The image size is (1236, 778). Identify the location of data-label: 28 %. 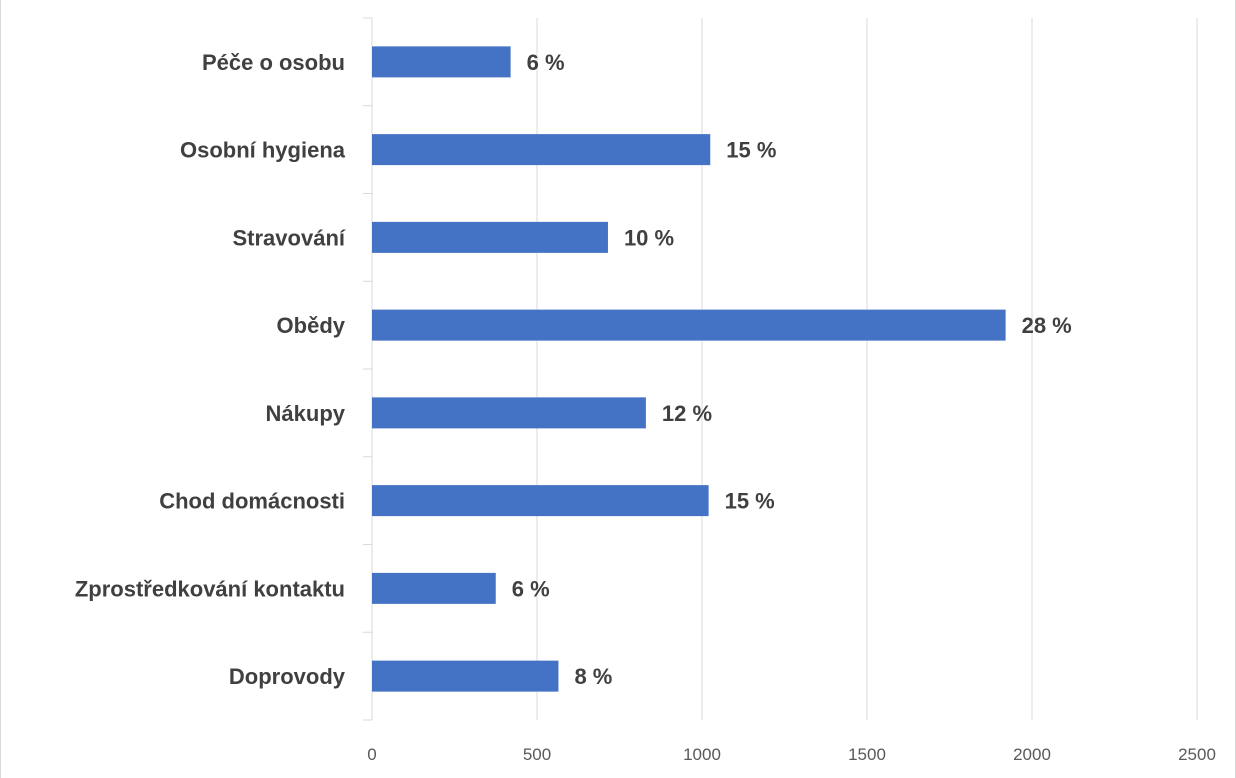
(1047, 325).